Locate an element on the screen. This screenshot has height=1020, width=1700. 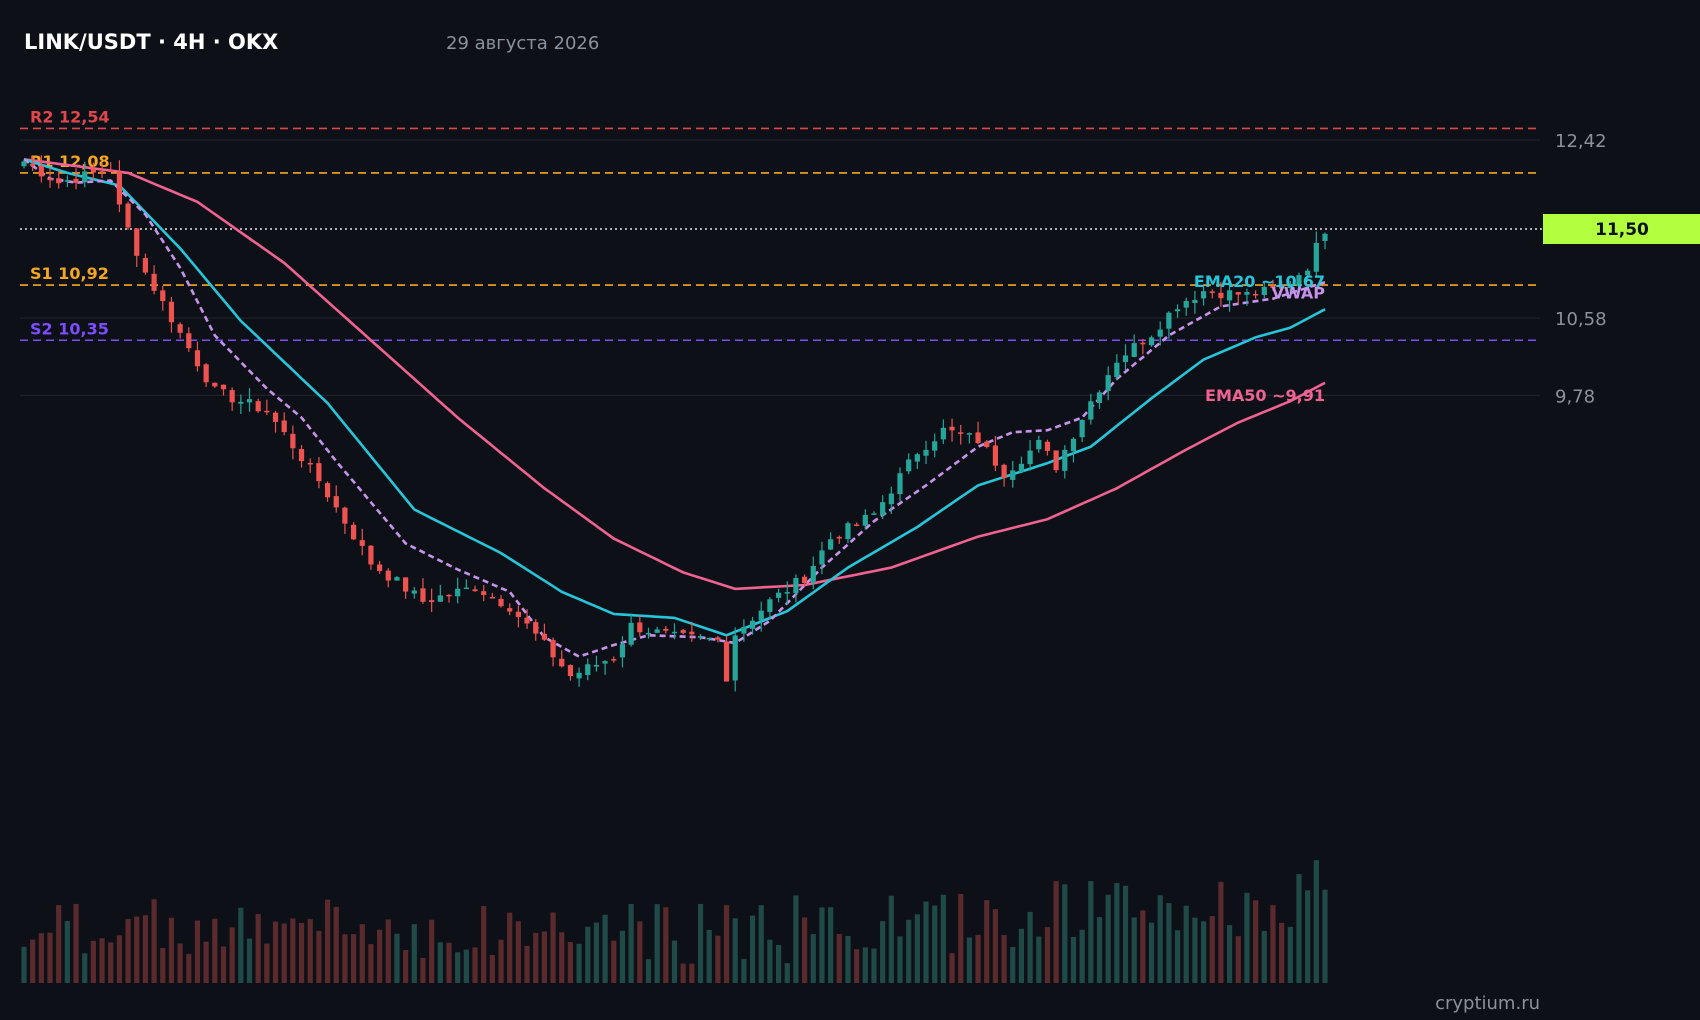
watermark: cryptium.ru is located at coordinates (1487, 1003).